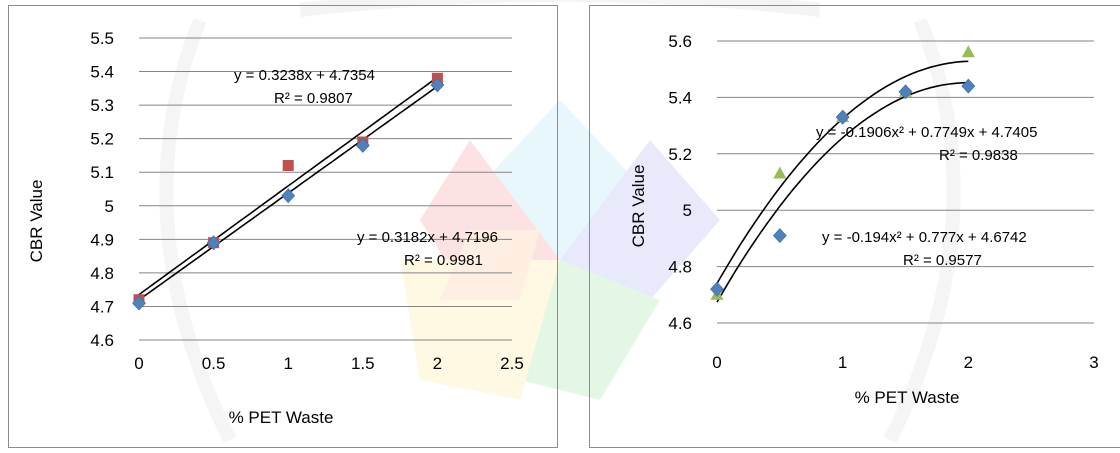 The width and height of the screenshot is (1120, 453). What do you see at coordinates (102, 189) in the screenshot?
I see `y-axis-ticks: 4.6 4.7 4.8 4.9 5 5.1 5.2 5.3 5.4 5.5` at bounding box center [102, 189].